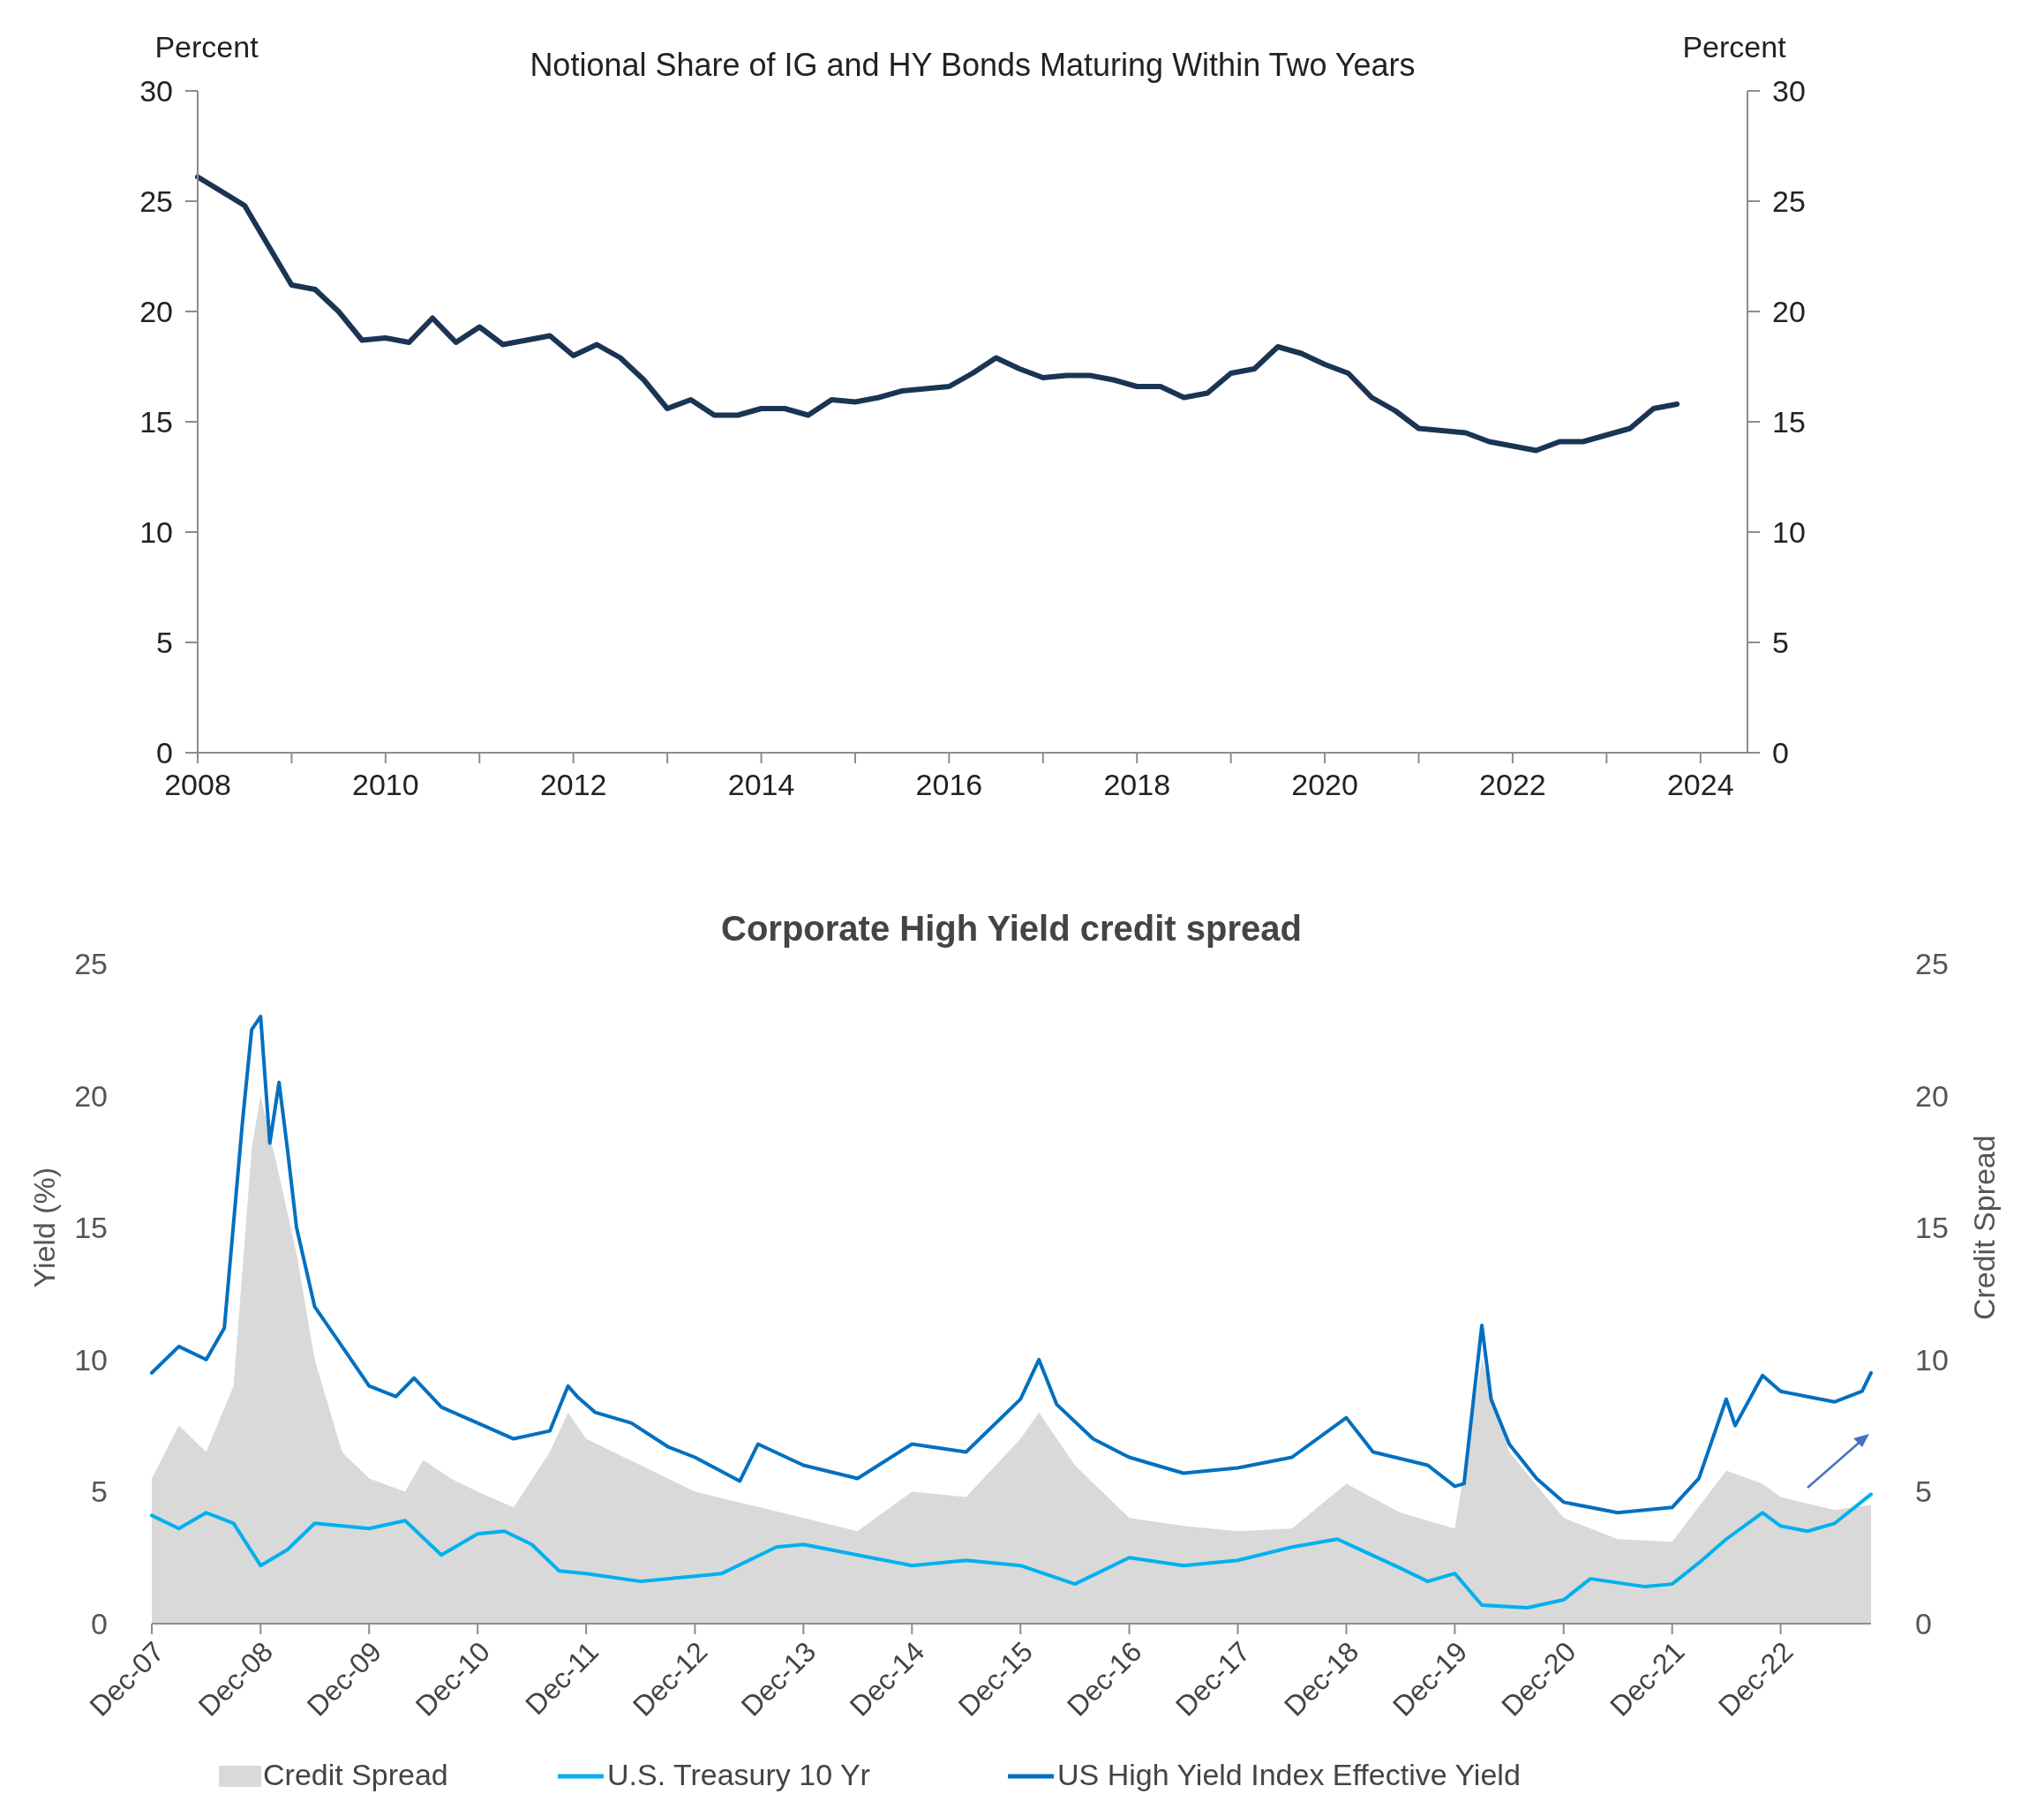 The image size is (2044, 1816). Describe the element at coordinates (1789, 91) in the screenshot. I see `y2-tick-label: 30` at that location.